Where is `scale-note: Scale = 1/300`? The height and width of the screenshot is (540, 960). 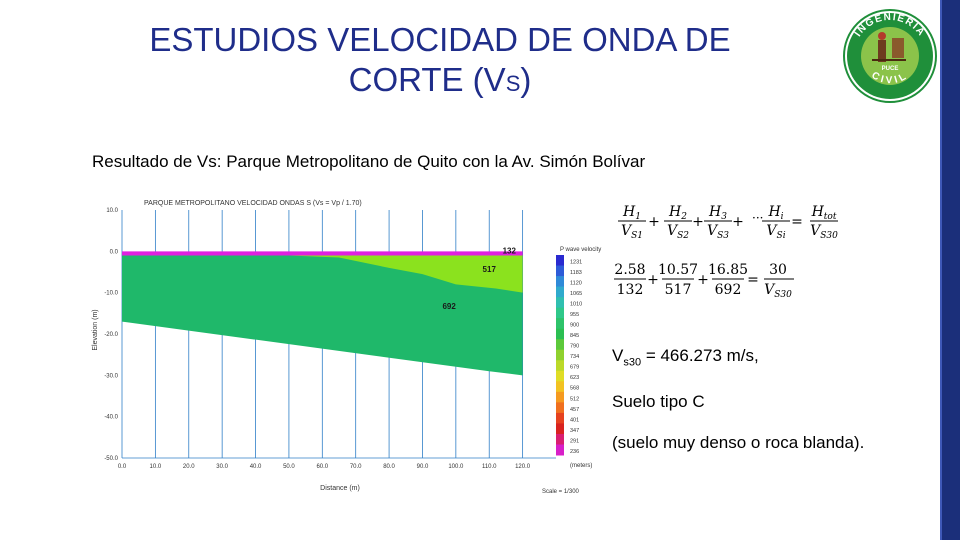
scale-note: Scale = 1/300 is located at coordinates (561, 492).